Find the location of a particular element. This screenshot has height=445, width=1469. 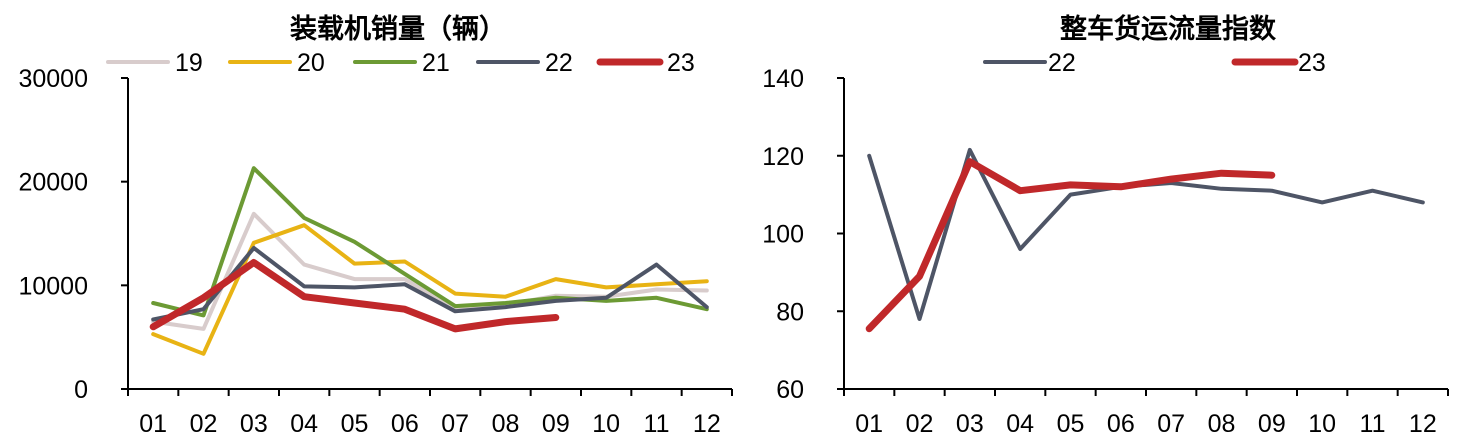

y-tick-label: 20000 is located at coordinates (53, 183).